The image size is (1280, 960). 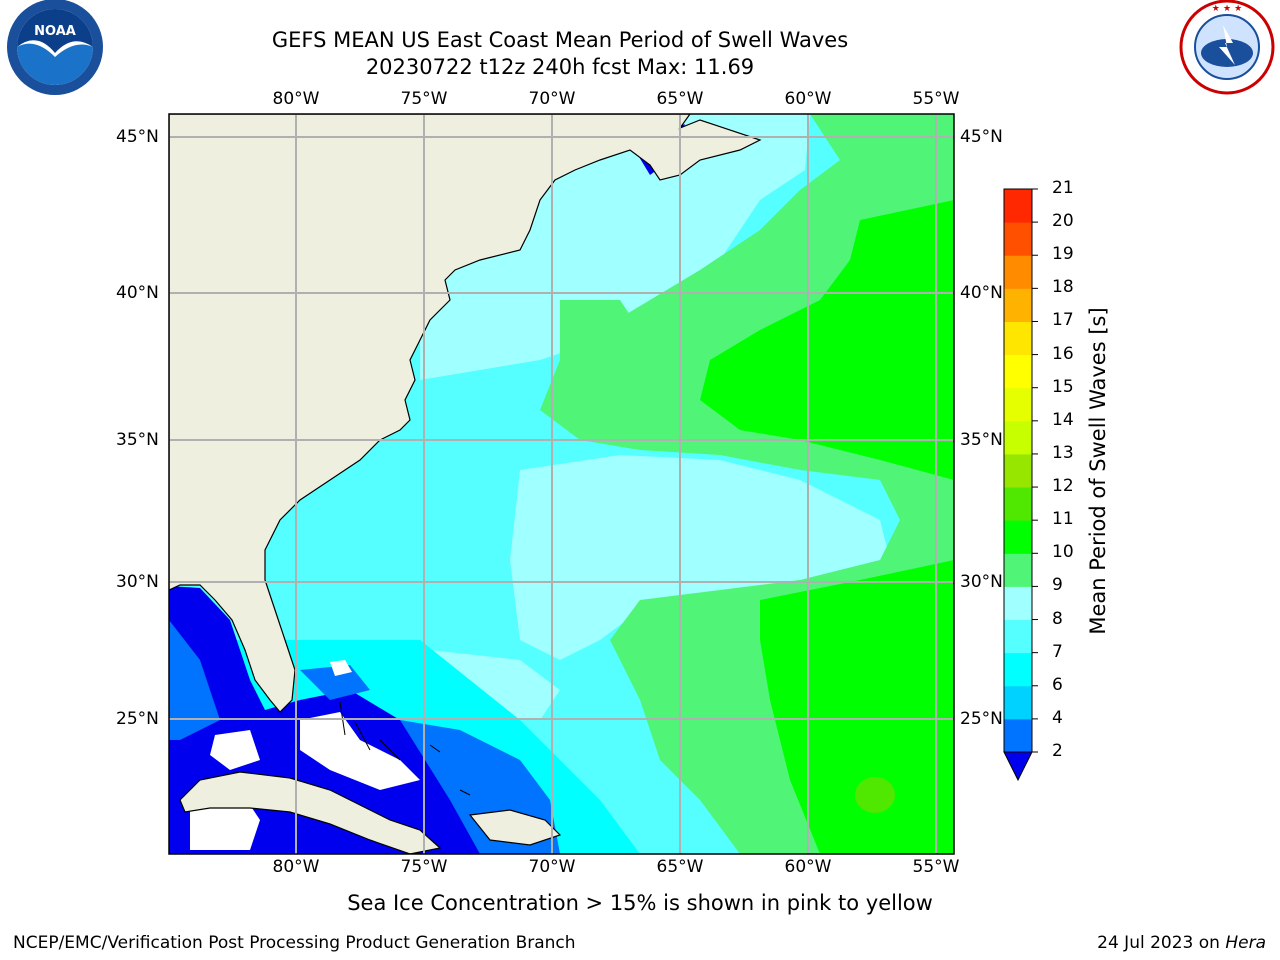 I want to click on lon-label-bottom: 65°W, so click(x=680, y=867).